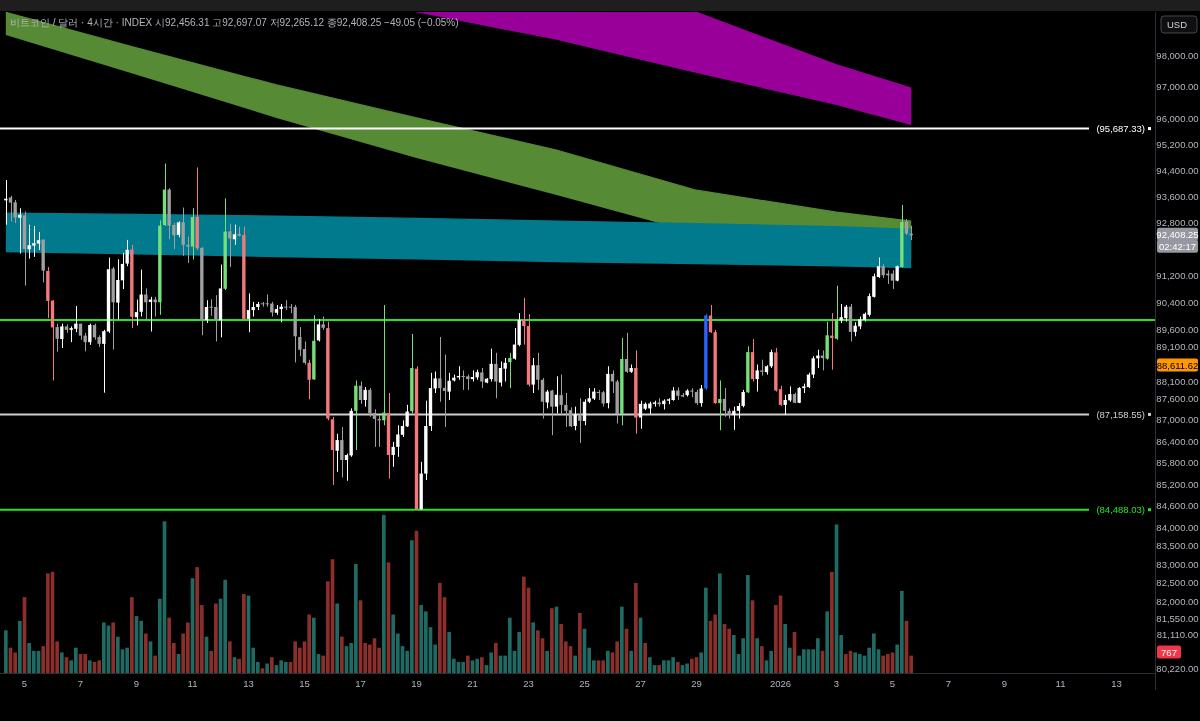 The image size is (1200, 721). What do you see at coordinates (640, 683) in the screenshot?
I see `x-tick-label: 27` at bounding box center [640, 683].